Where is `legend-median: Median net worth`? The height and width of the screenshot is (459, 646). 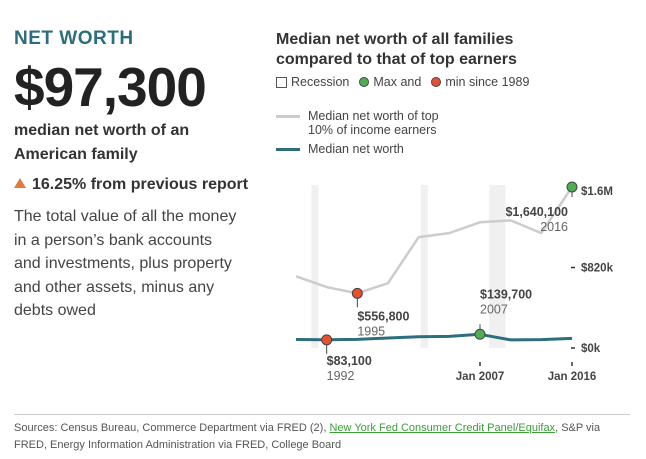
legend-median: Median net worth is located at coordinates (340, 149).